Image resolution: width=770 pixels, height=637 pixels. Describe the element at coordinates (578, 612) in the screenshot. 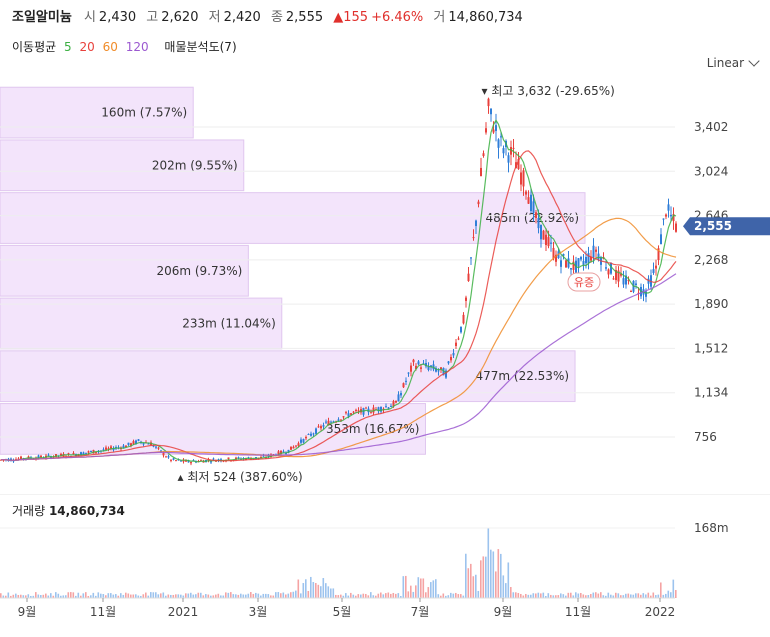

I see `x-tick-label: 11월` at that location.